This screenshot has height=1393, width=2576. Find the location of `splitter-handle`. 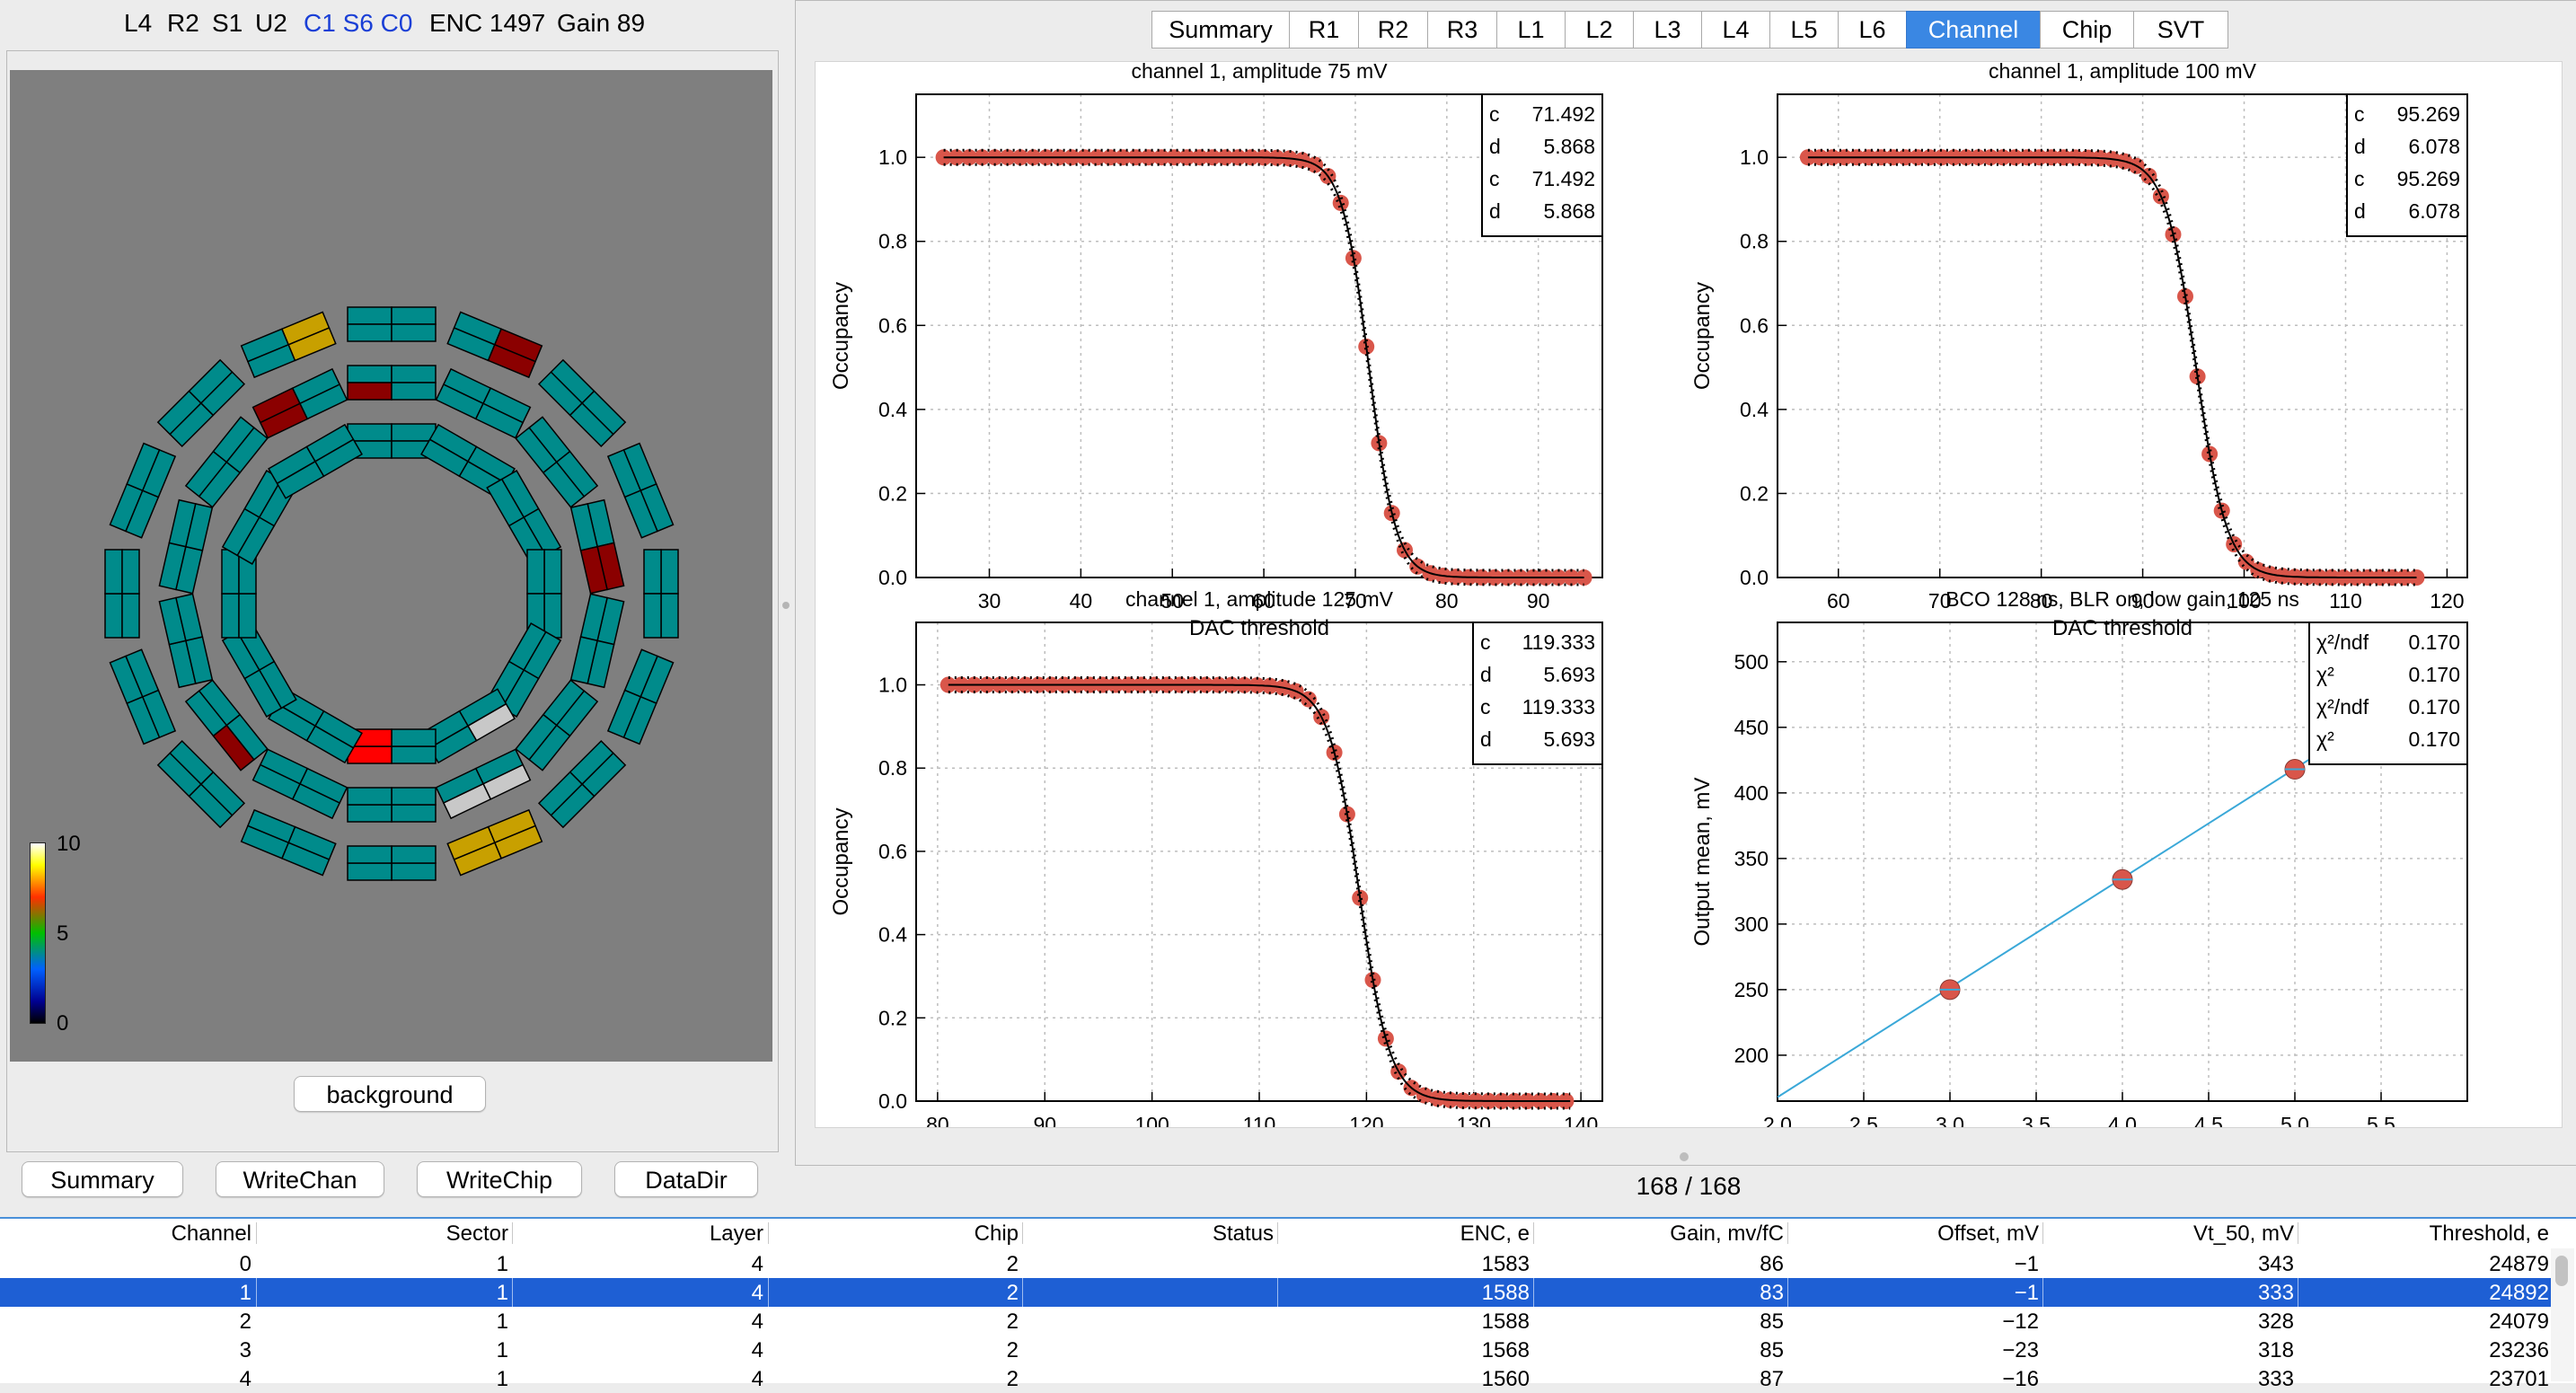

splitter-handle is located at coordinates (786, 605).